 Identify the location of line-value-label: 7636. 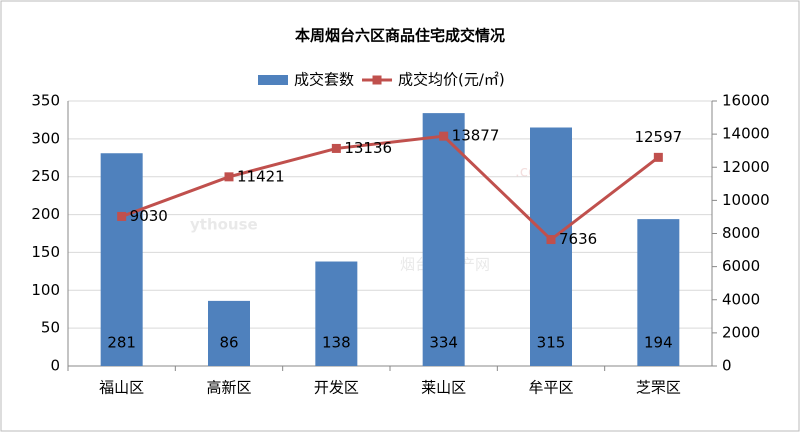
(578, 239).